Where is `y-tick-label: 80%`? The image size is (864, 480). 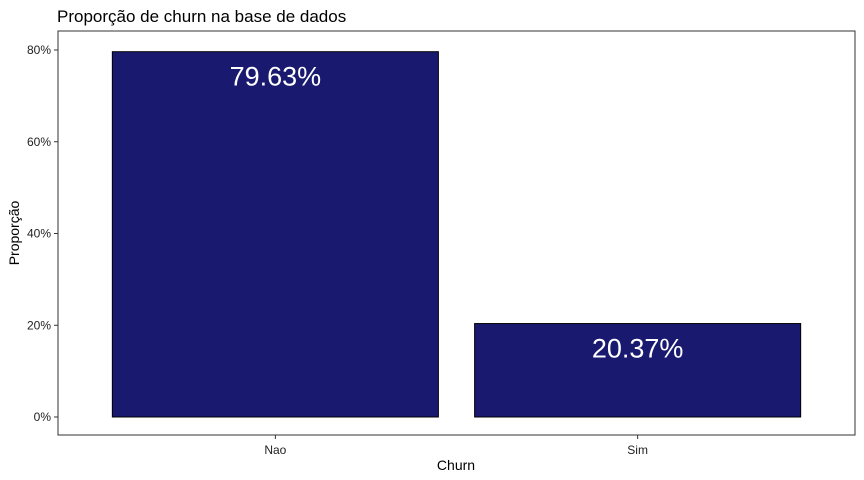 y-tick-label: 80% is located at coordinates (39, 50).